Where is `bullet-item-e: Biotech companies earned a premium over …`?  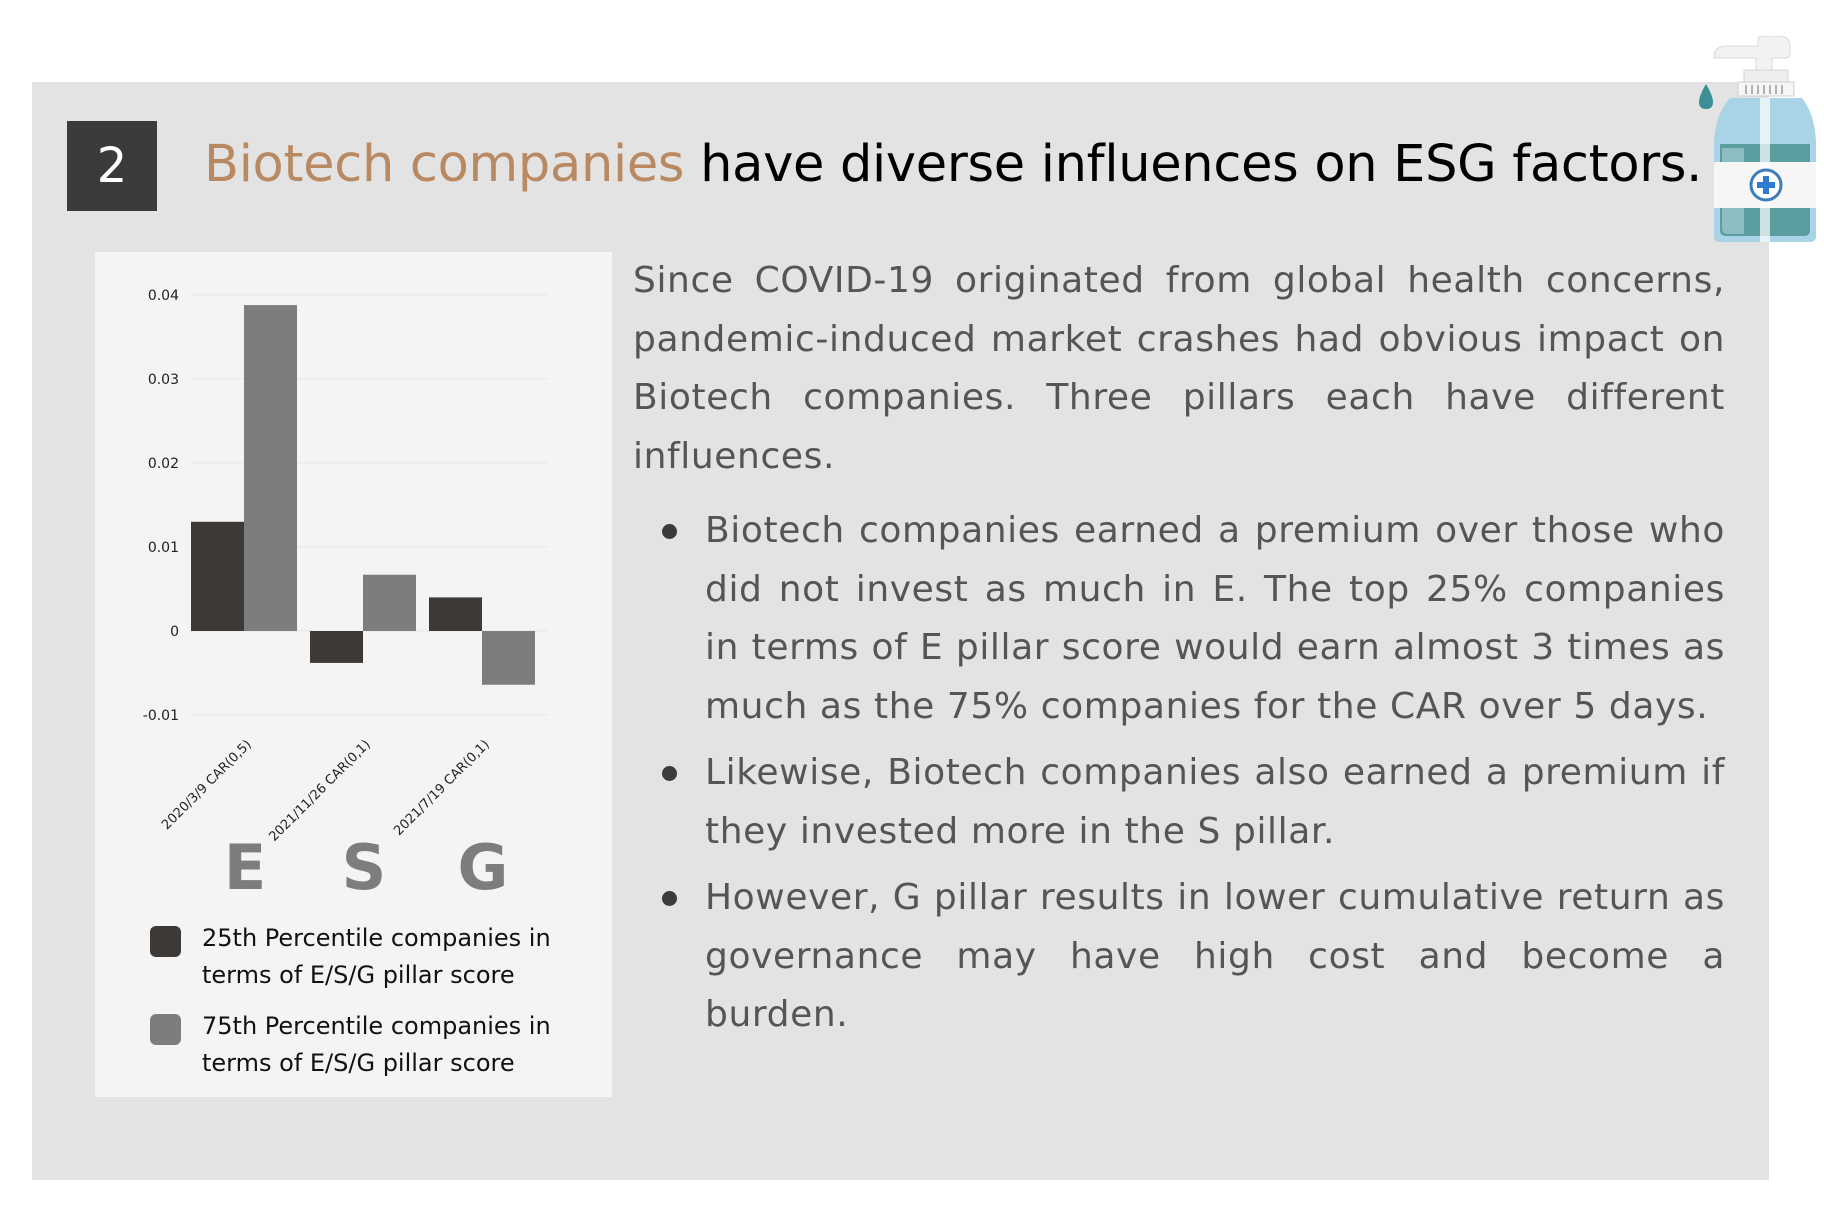
bullet-item-e: Biotech companies earned a premium over … is located at coordinates (1179, 619).